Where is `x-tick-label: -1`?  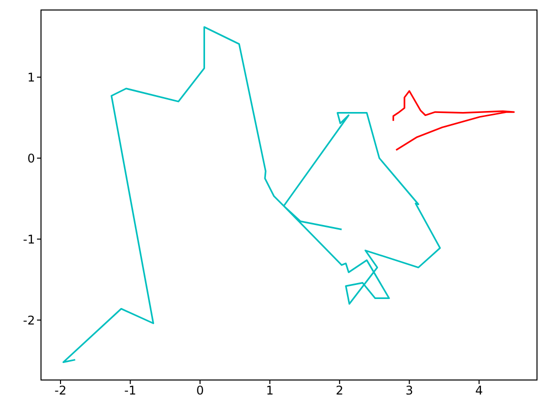
x-tick-label: -1 is located at coordinates (130, 391).